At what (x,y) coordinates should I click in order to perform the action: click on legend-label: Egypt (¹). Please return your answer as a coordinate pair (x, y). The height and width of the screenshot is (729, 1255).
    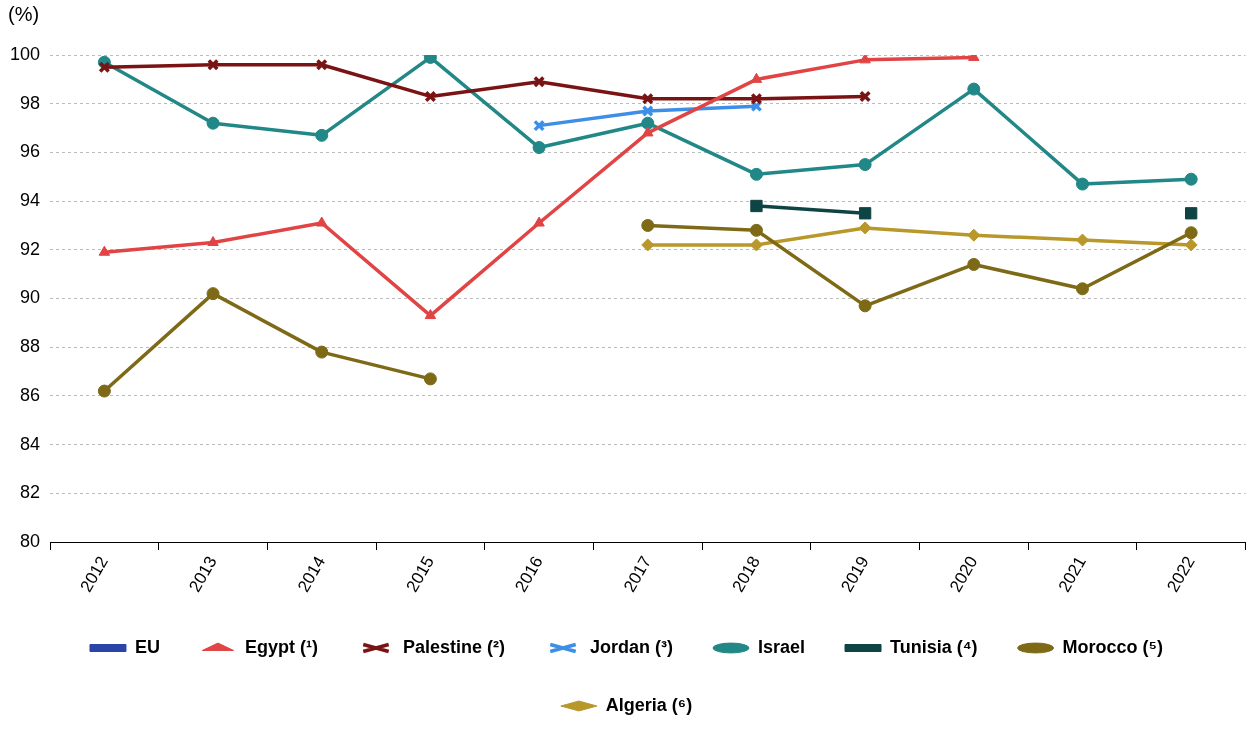
    Looking at the image, I should click on (281, 646).